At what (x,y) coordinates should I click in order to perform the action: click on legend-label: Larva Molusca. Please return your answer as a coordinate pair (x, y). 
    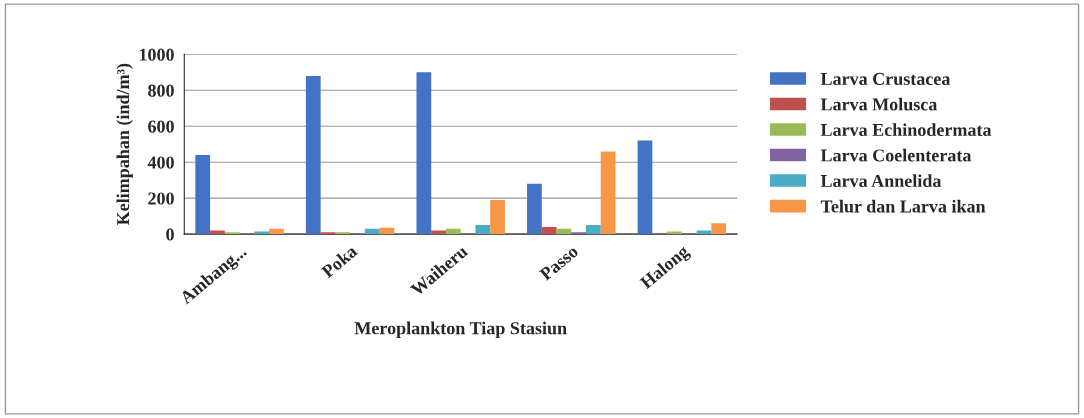
    Looking at the image, I should click on (879, 104).